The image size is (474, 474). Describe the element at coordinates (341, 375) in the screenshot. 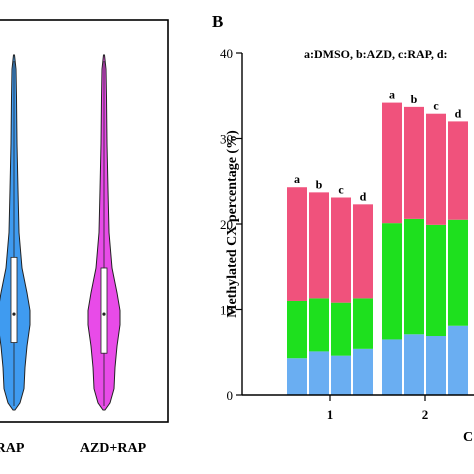

I see `bar-segment-blue-g1-c` at that location.